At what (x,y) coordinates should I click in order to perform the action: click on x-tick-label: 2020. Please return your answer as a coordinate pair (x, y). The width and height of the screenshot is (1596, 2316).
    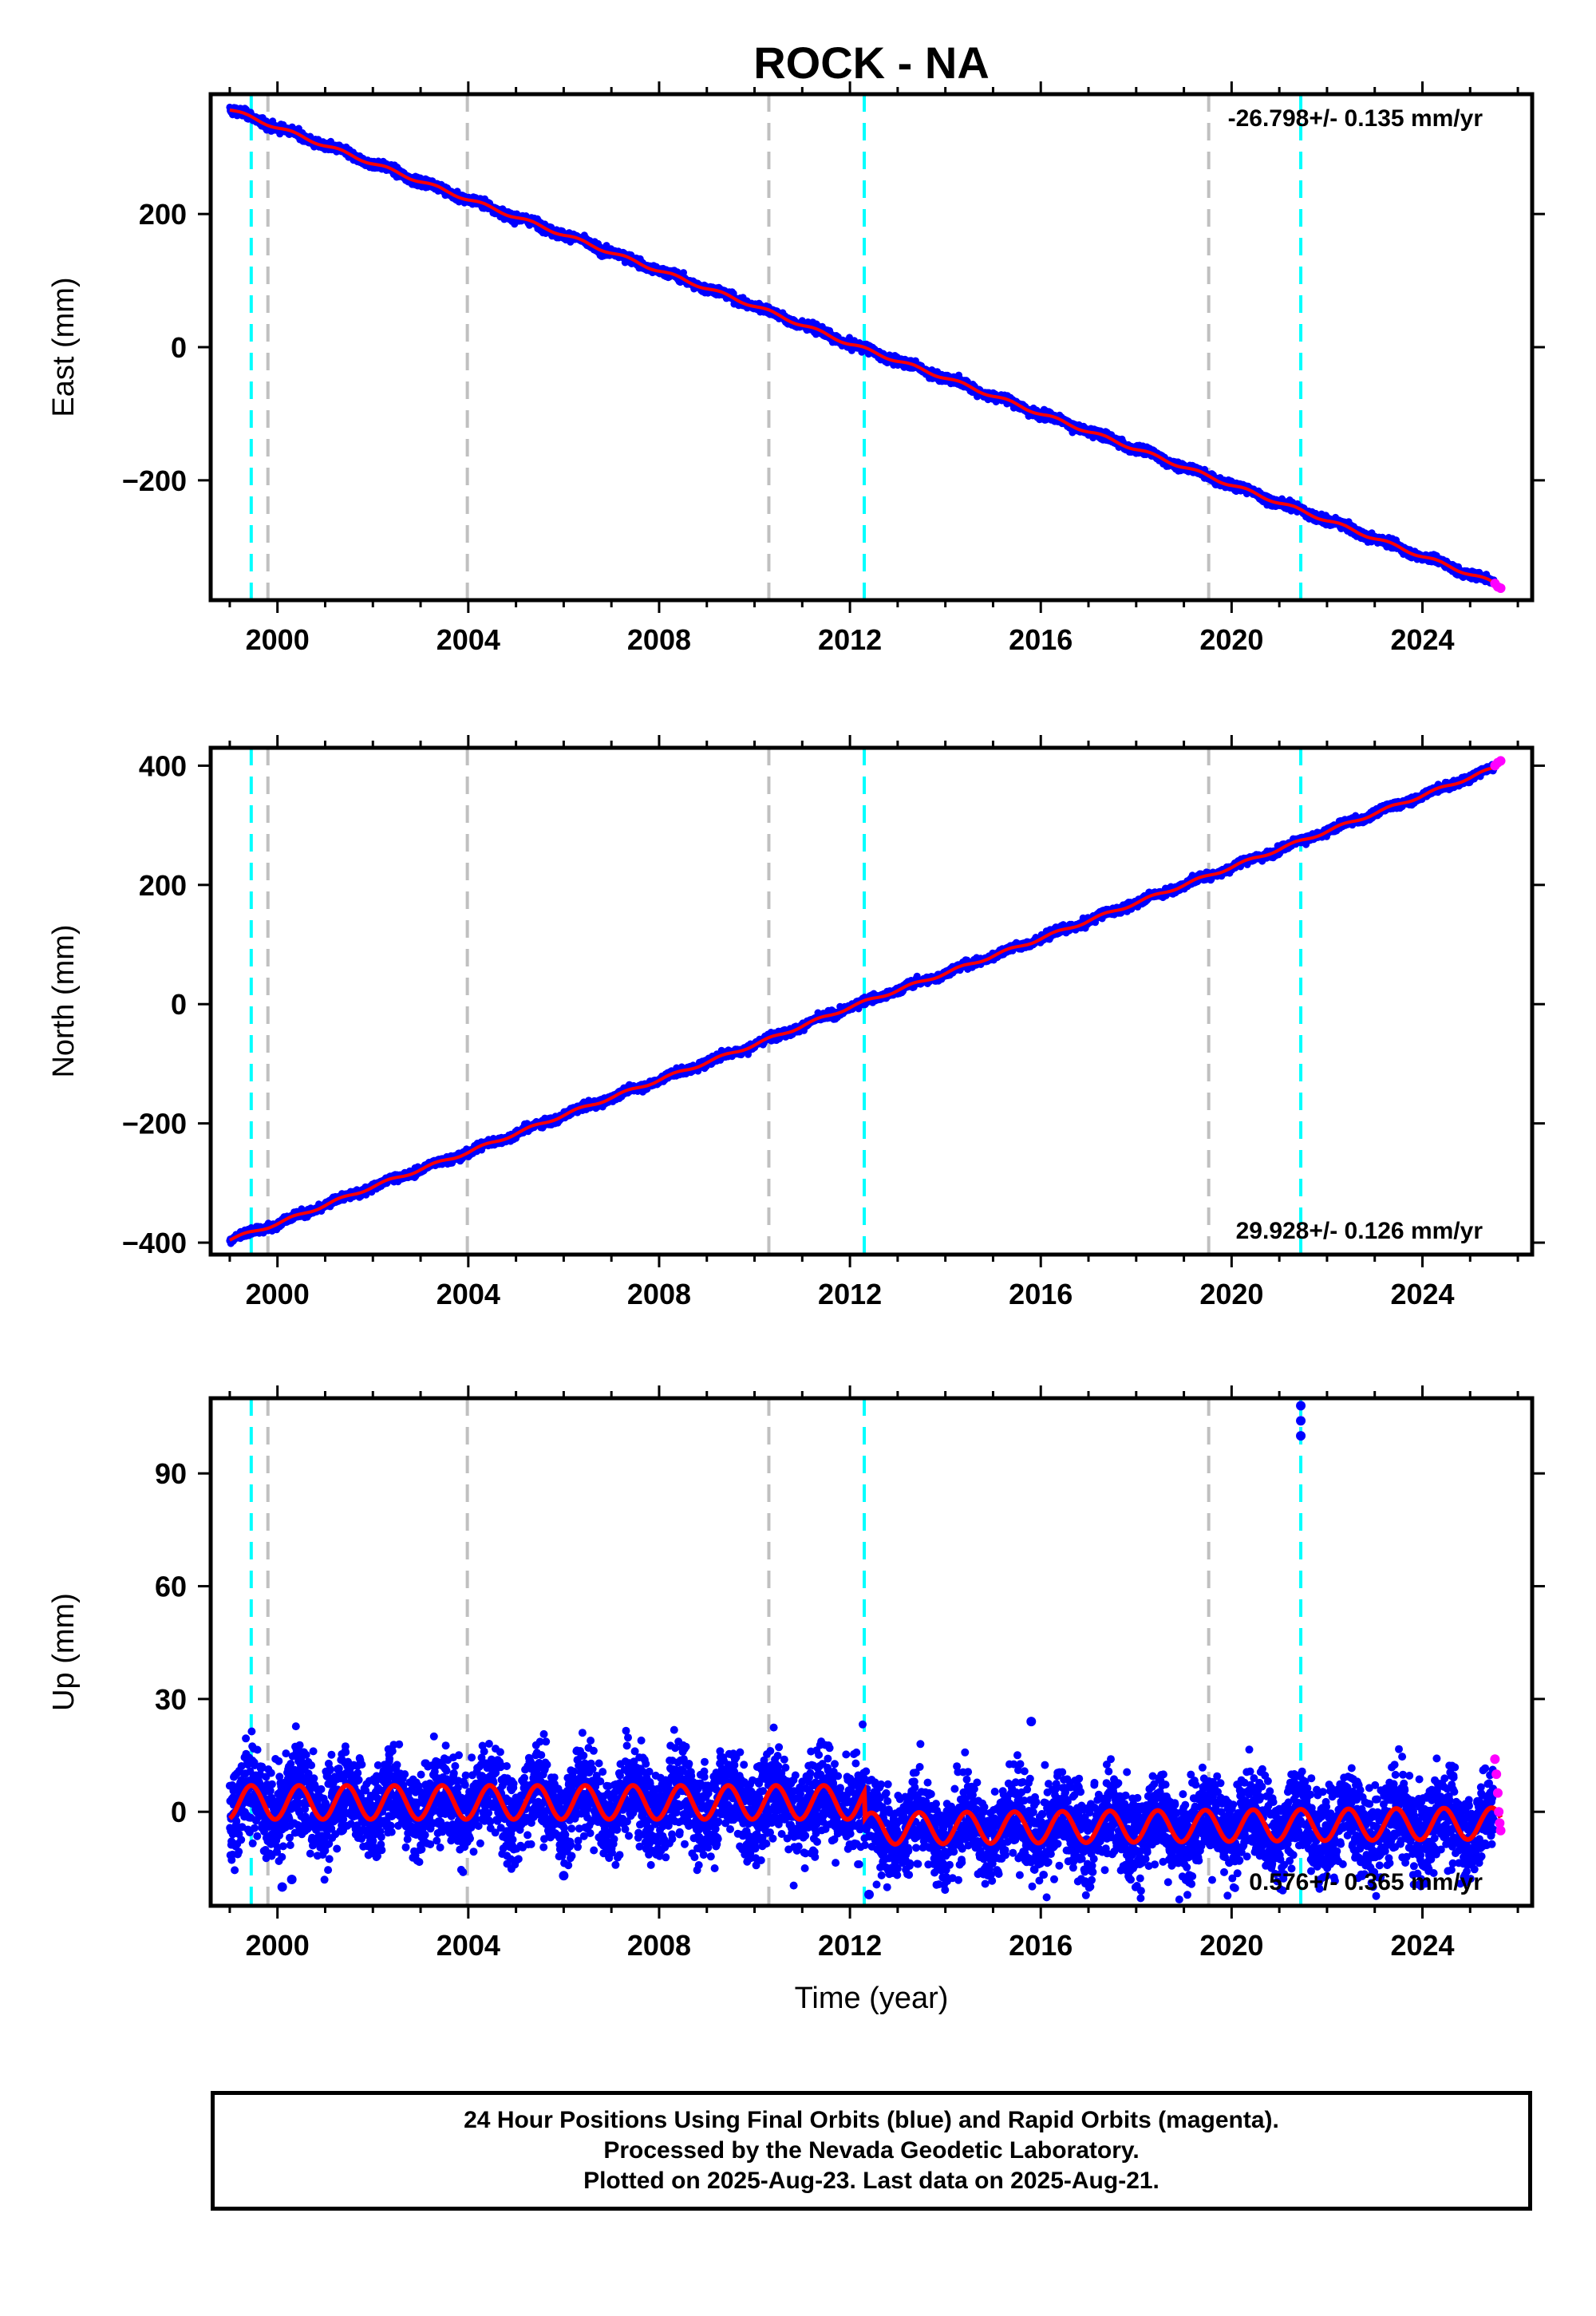
    Looking at the image, I should click on (1231, 639).